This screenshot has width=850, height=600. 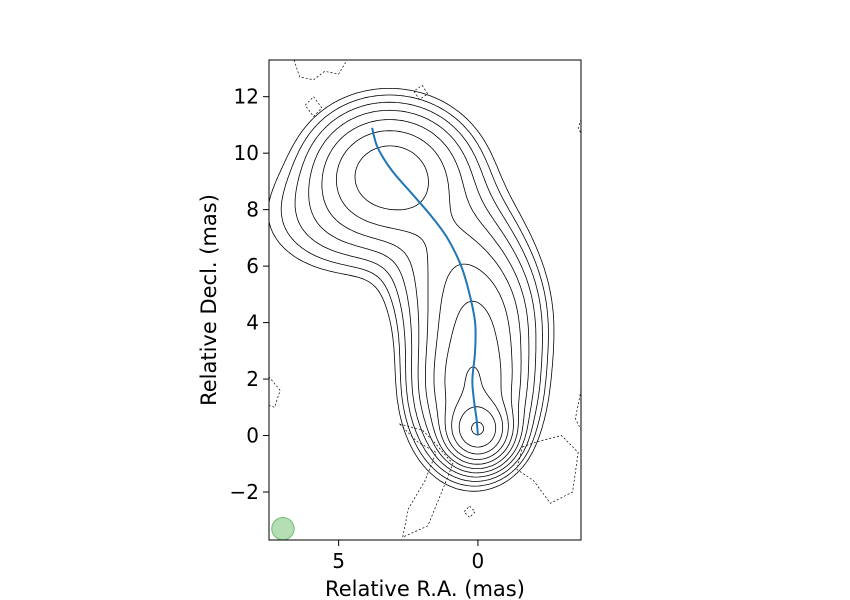 What do you see at coordinates (478, 561) in the screenshot?
I see `x-tick-label: 0` at bounding box center [478, 561].